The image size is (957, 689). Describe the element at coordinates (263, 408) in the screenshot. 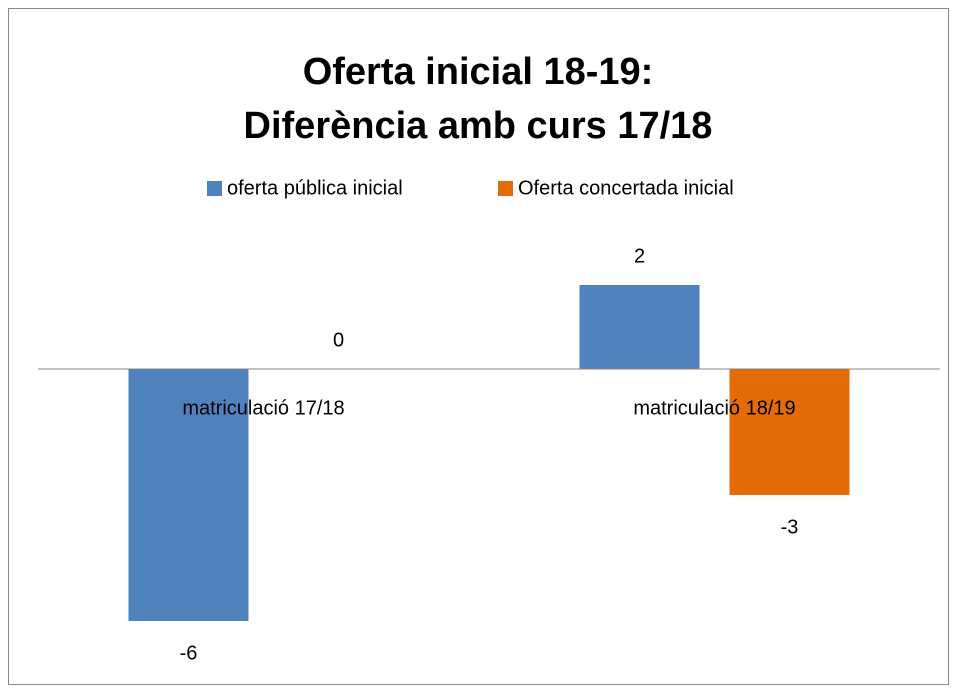

I see `x-tick-label: matriculació 17/18` at that location.